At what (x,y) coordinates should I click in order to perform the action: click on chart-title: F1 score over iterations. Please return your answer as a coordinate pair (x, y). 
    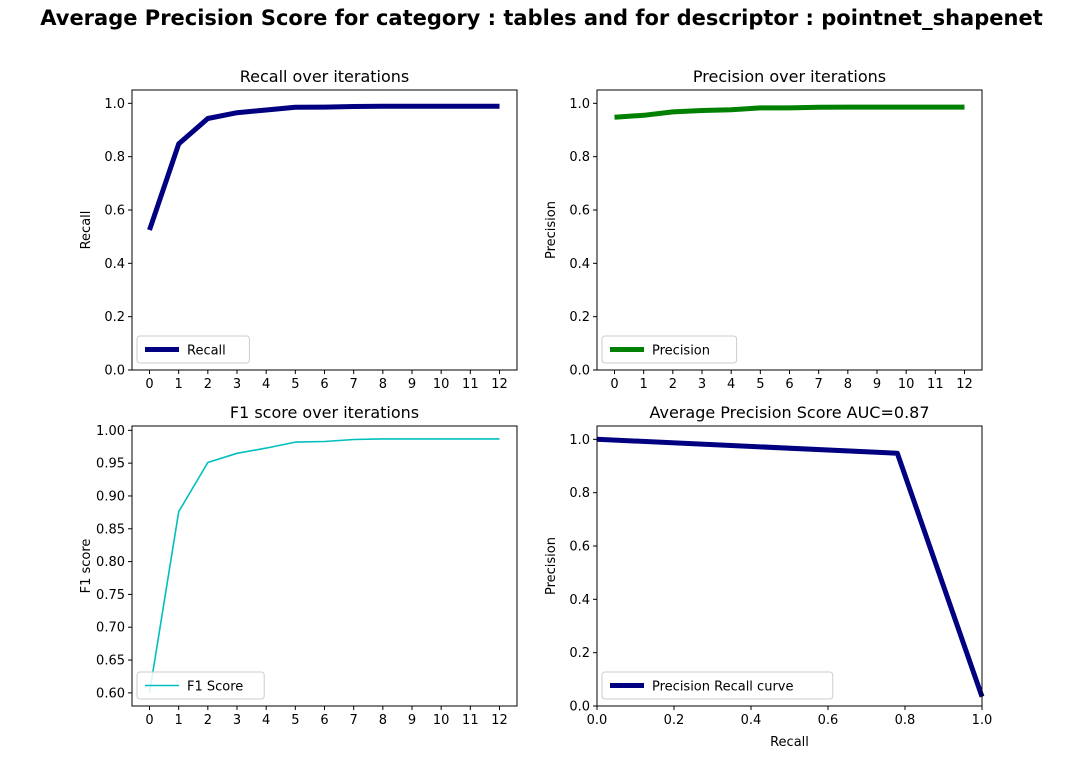
    Looking at the image, I should click on (324, 412).